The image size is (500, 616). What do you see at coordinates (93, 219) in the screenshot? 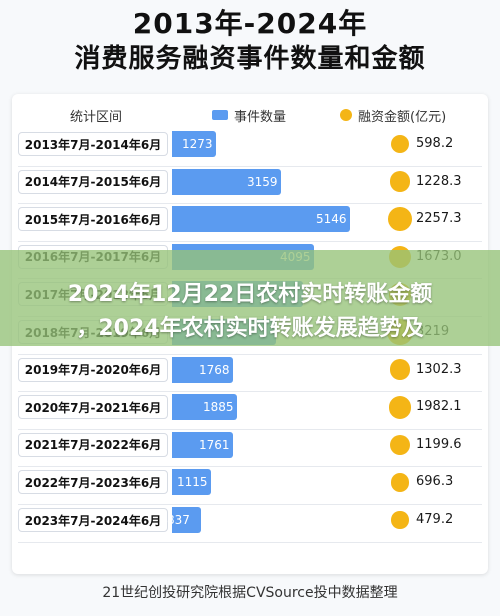
I see `period-label: 2015年7月-2016年6月` at bounding box center [93, 219].